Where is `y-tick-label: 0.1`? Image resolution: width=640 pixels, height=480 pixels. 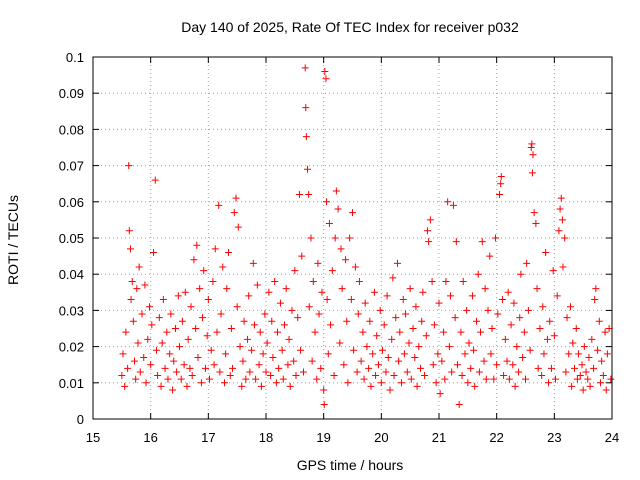 y-tick-label: 0.1 is located at coordinates (75, 57).